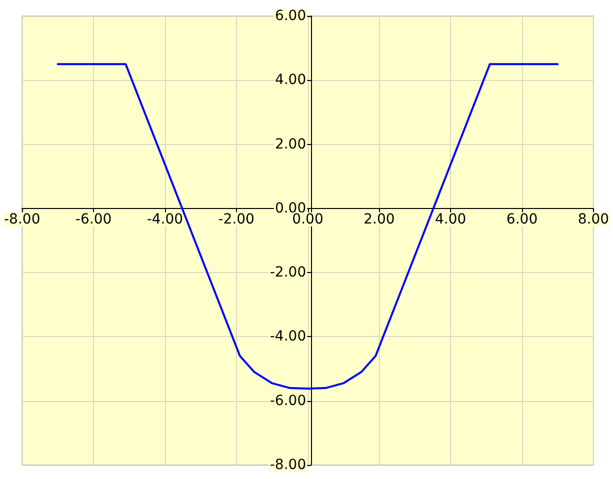 Image resolution: width=613 pixels, height=479 pixels. I want to click on x-tick-label: 6.00, so click(522, 219).